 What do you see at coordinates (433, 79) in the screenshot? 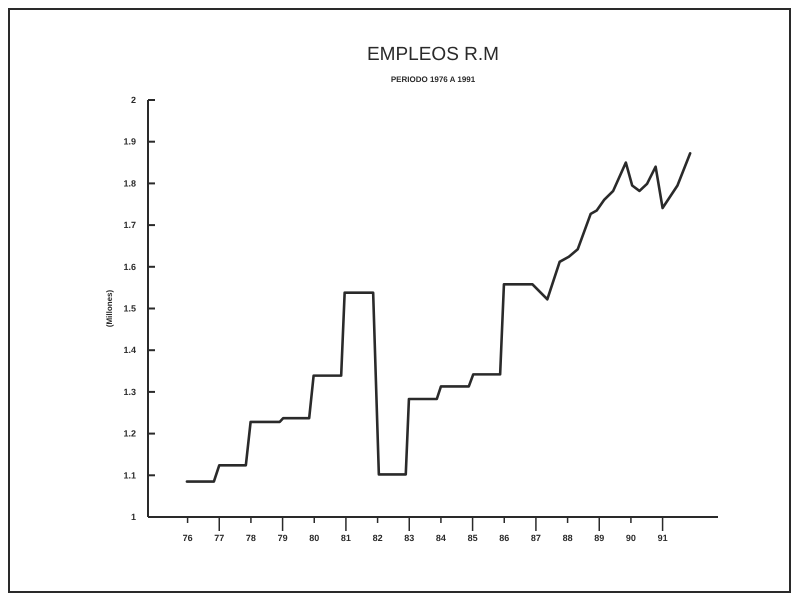
I see `chart-subtitle: PERIODO 1976 A 1991` at bounding box center [433, 79].